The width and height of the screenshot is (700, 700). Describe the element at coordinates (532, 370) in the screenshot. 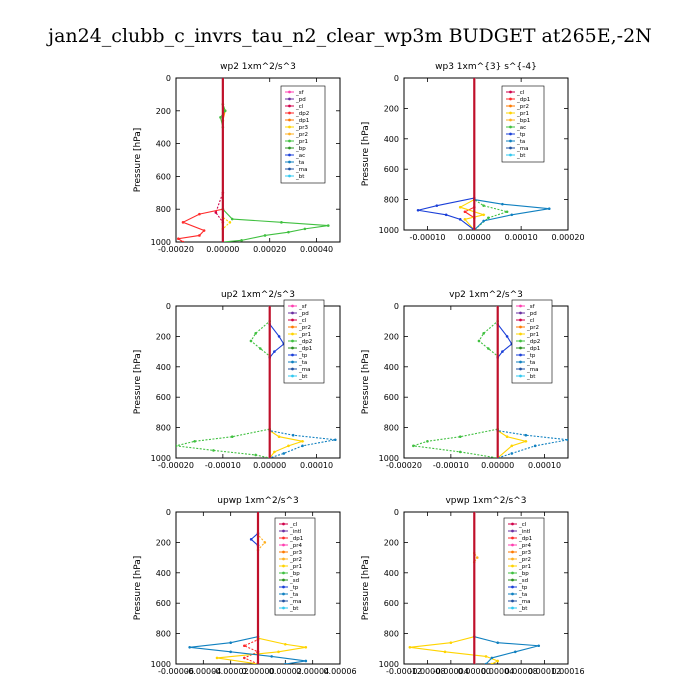

I see `legend-label: _ma` at that location.